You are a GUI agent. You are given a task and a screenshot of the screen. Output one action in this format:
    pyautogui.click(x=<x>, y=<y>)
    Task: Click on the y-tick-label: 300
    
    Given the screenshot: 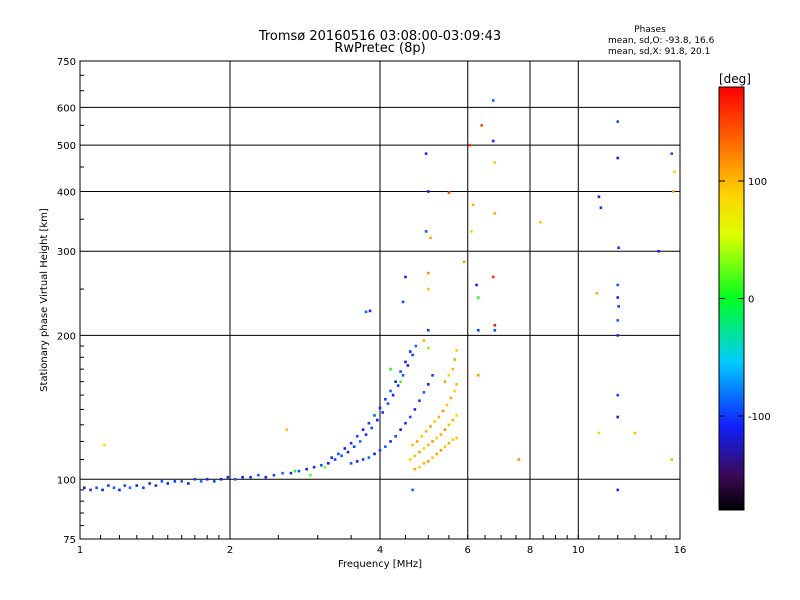 What is the action you would take?
    pyautogui.click(x=66, y=252)
    